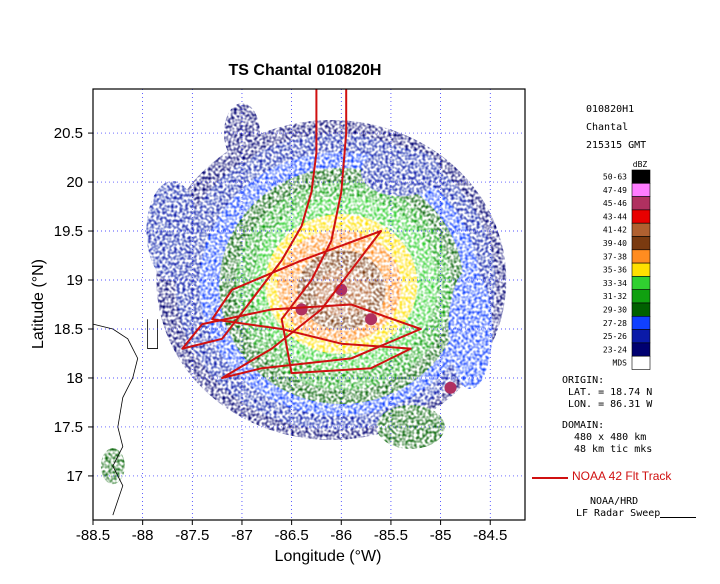  I want to click on scale-label: 33-34, so click(615, 283).